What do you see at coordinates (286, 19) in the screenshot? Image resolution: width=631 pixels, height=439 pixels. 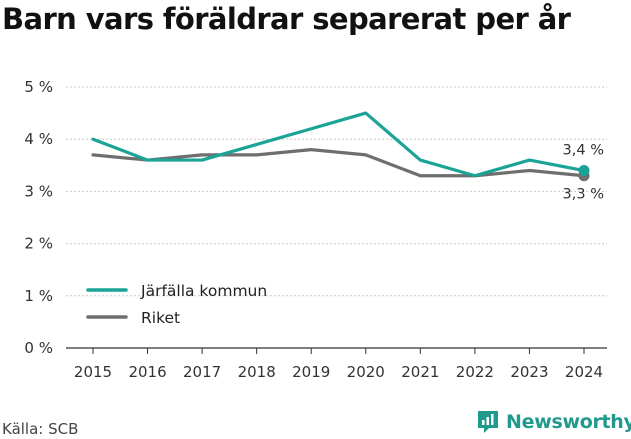 I see `chart-title: Barn vars föräldrar separerat per år` at bounding box center [286, 19].